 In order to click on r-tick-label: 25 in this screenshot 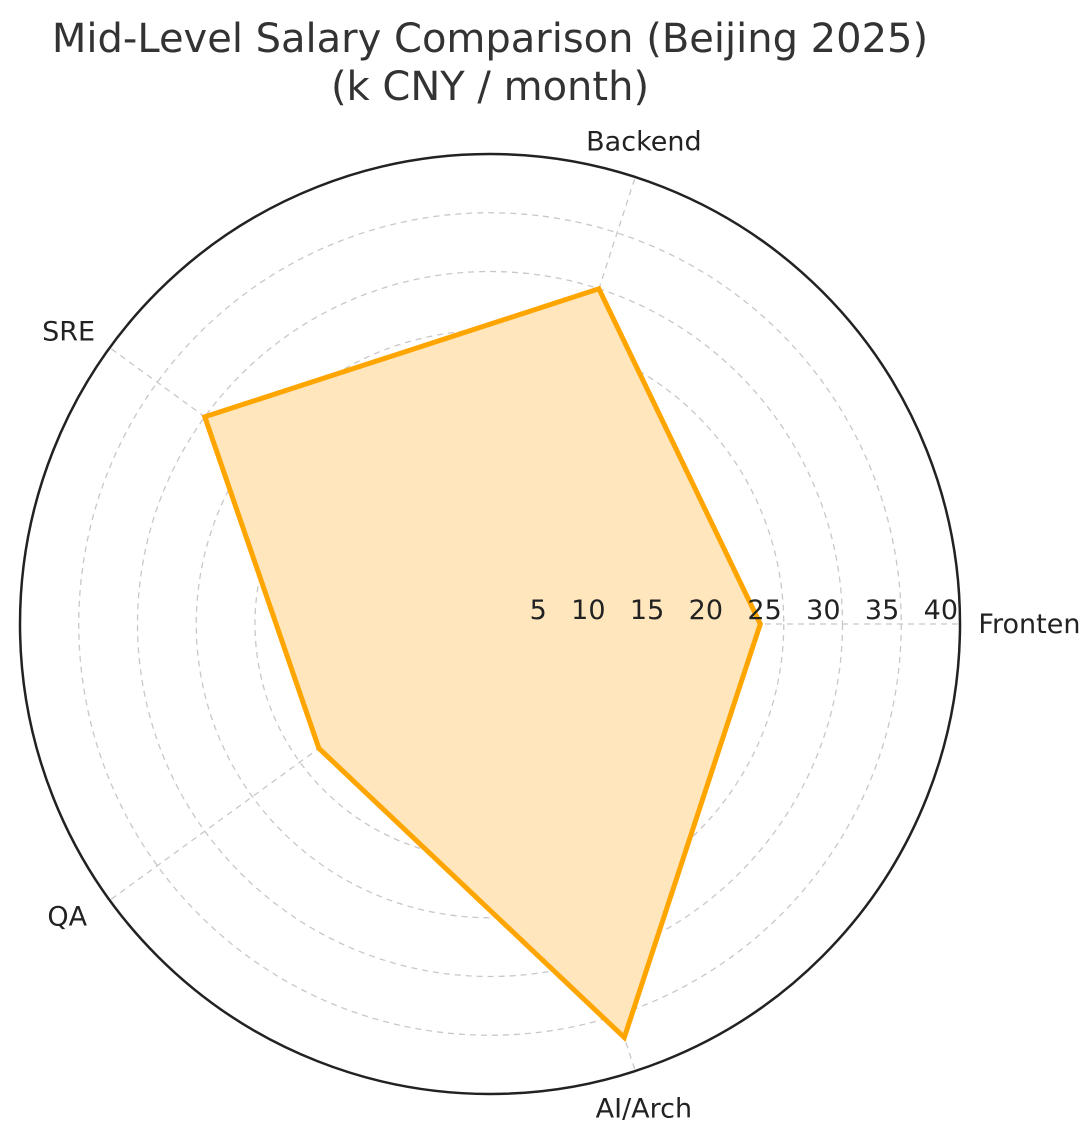, I will do `click(764, 610)`.